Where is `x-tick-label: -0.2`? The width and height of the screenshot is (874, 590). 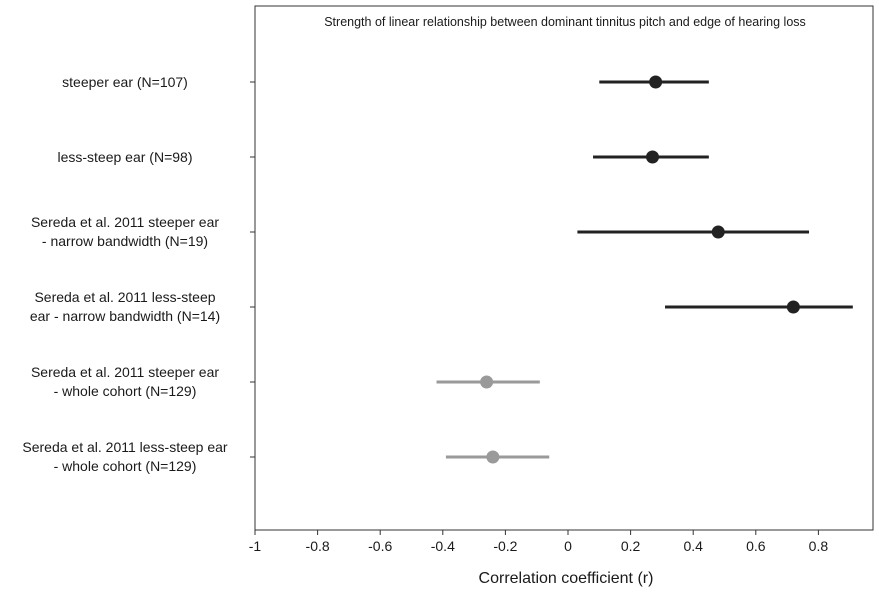 x-tick-label: -0.2 is located at coordinates (505, 546).